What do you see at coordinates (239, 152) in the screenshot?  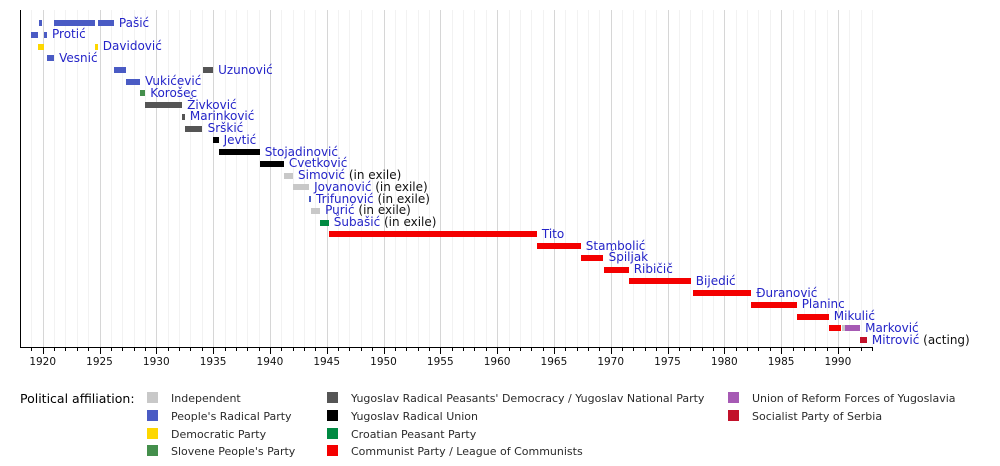 I see `timeline-bar-stojadinović` at bounding box center [239, 152].